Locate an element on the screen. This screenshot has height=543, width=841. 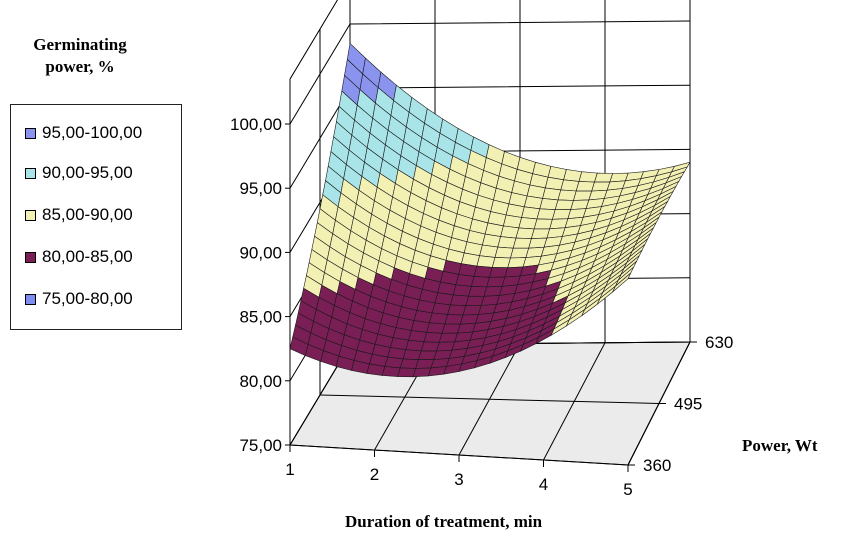
legend-item: 85,00-90,00 is located at coordinates (79, 215).